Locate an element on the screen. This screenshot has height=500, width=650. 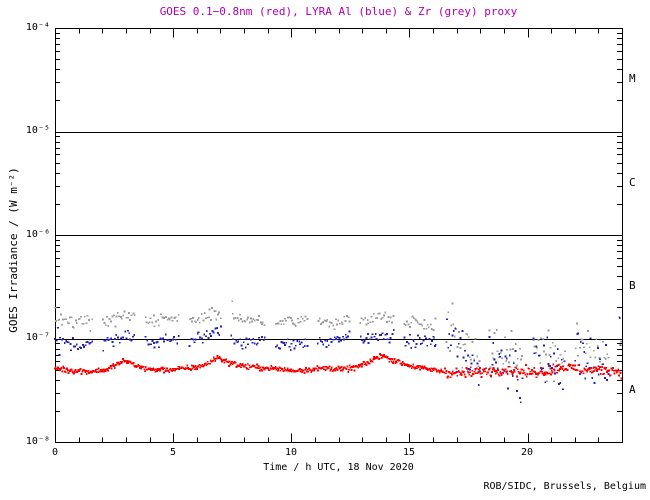
y-axis-label: GOES Irradiance / (W m⁻²) is located at coordinates (13, 250).